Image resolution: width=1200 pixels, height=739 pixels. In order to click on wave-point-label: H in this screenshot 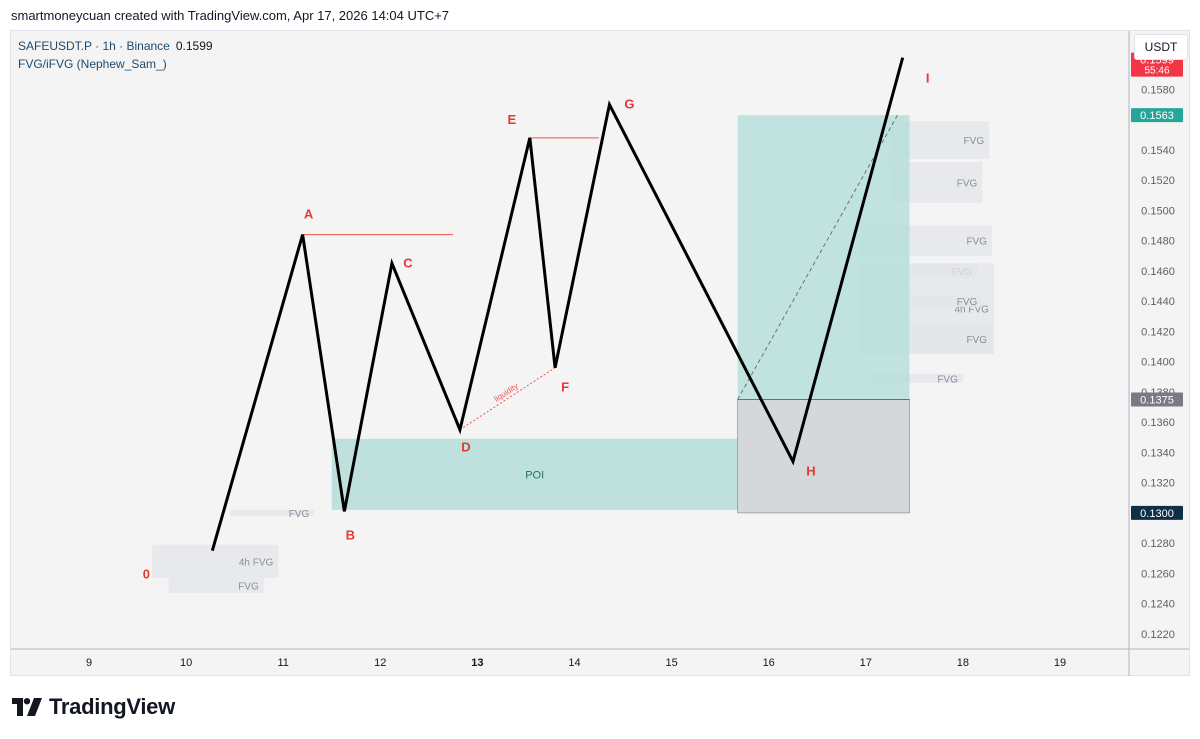, I will do `click(810, 470)`.